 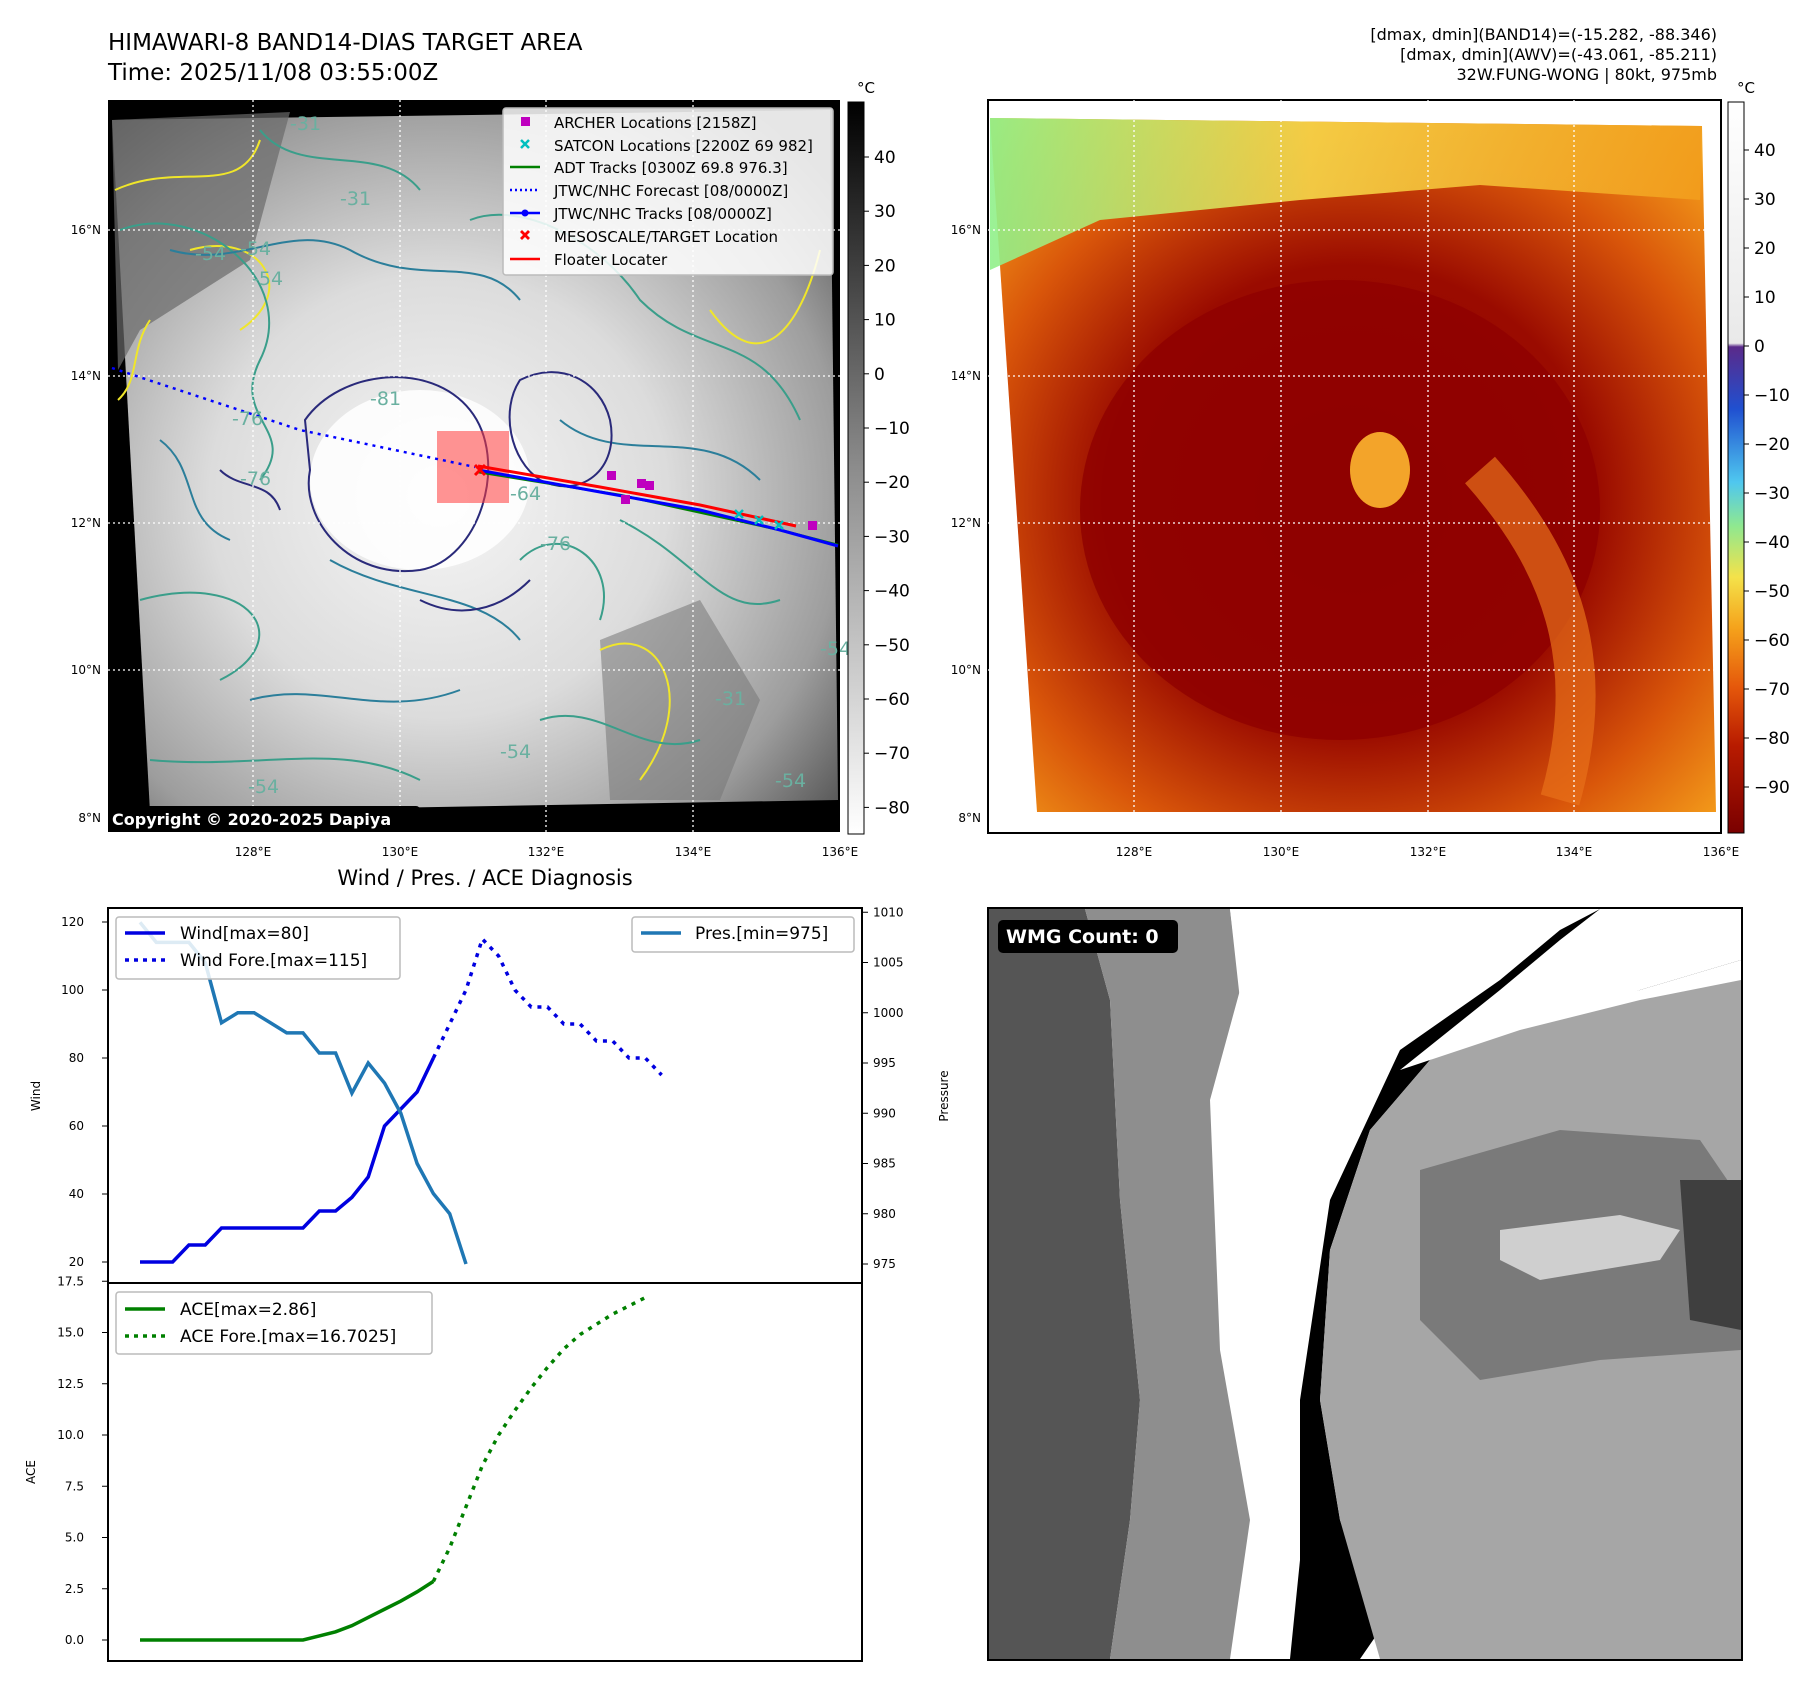 I want to click on lat-tick: 8°N, so click(x=89, y=818).